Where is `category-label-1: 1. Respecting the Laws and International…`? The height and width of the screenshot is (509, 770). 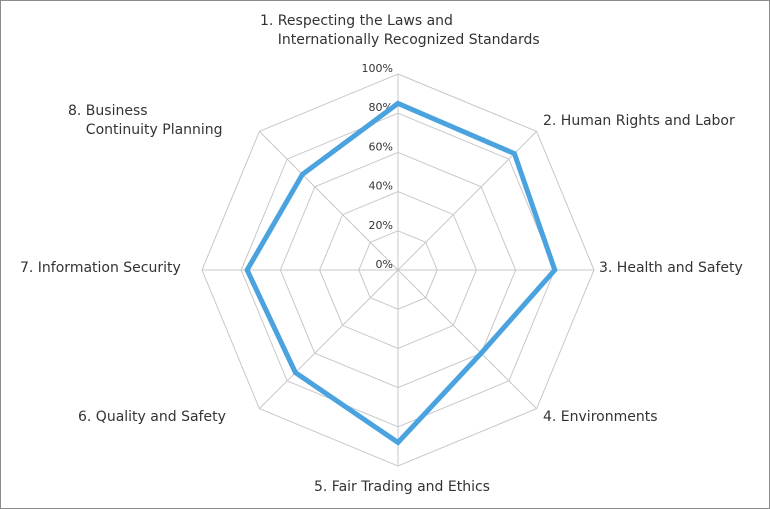
category-label-1: 1. Respecting the Laws and International… is located at coordinates (400, 30).